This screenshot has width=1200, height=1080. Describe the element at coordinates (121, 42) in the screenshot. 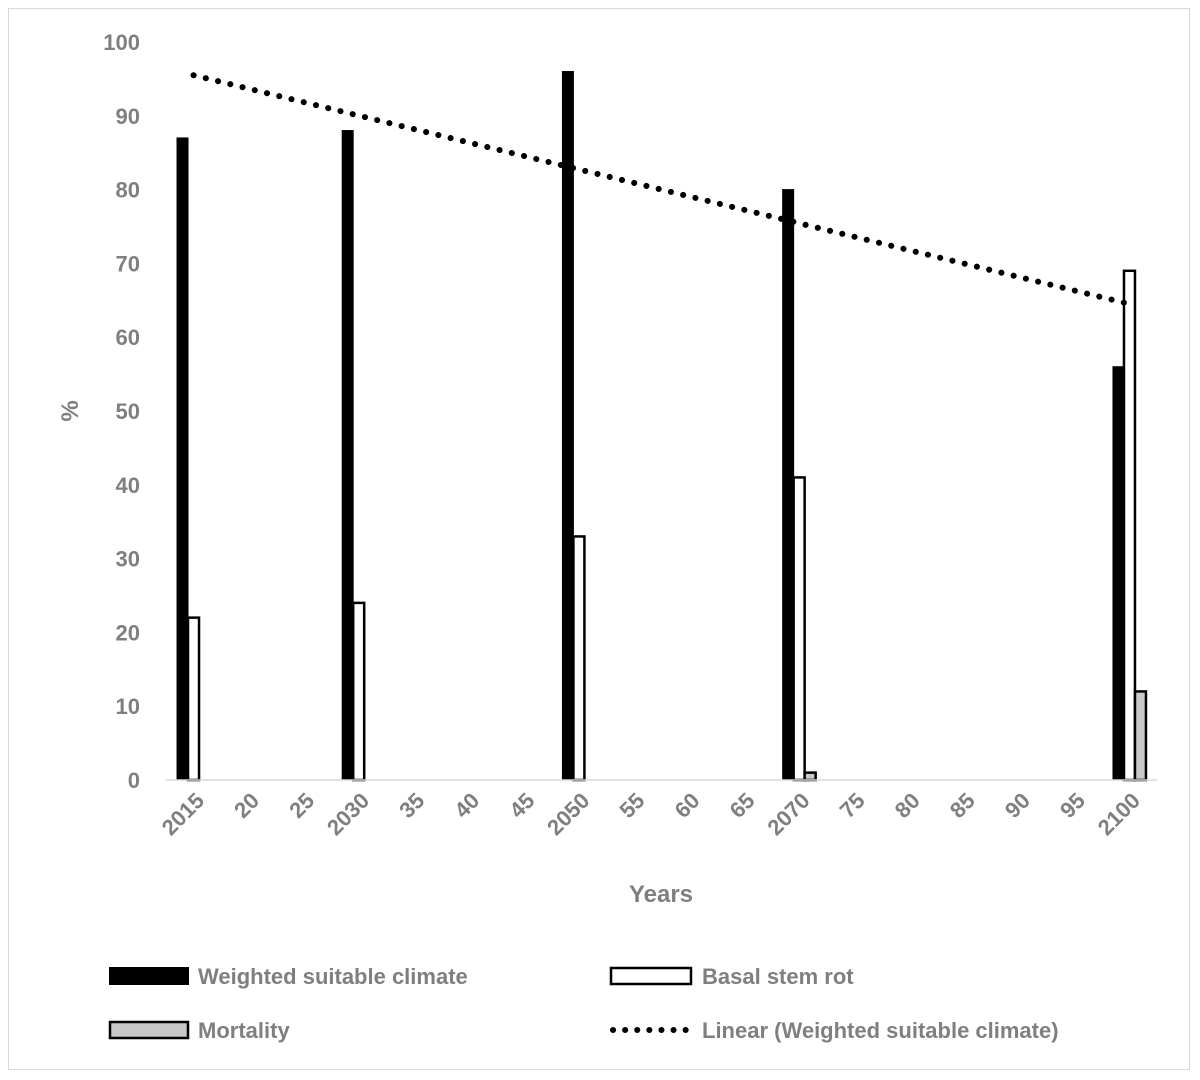

I see `y-tick-label: 100` at that location.